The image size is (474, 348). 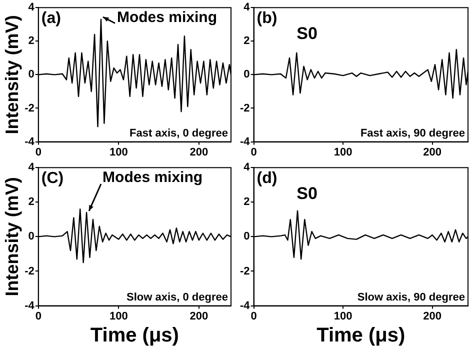 I want to click on annotation: Fast axis, 0 degree, so click(x=179, y=133).